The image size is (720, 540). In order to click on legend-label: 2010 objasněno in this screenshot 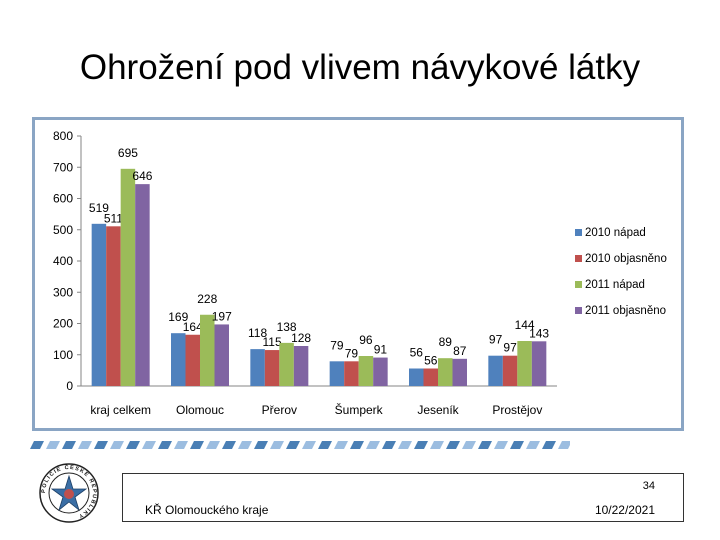, I will do `click(626, 259)`.